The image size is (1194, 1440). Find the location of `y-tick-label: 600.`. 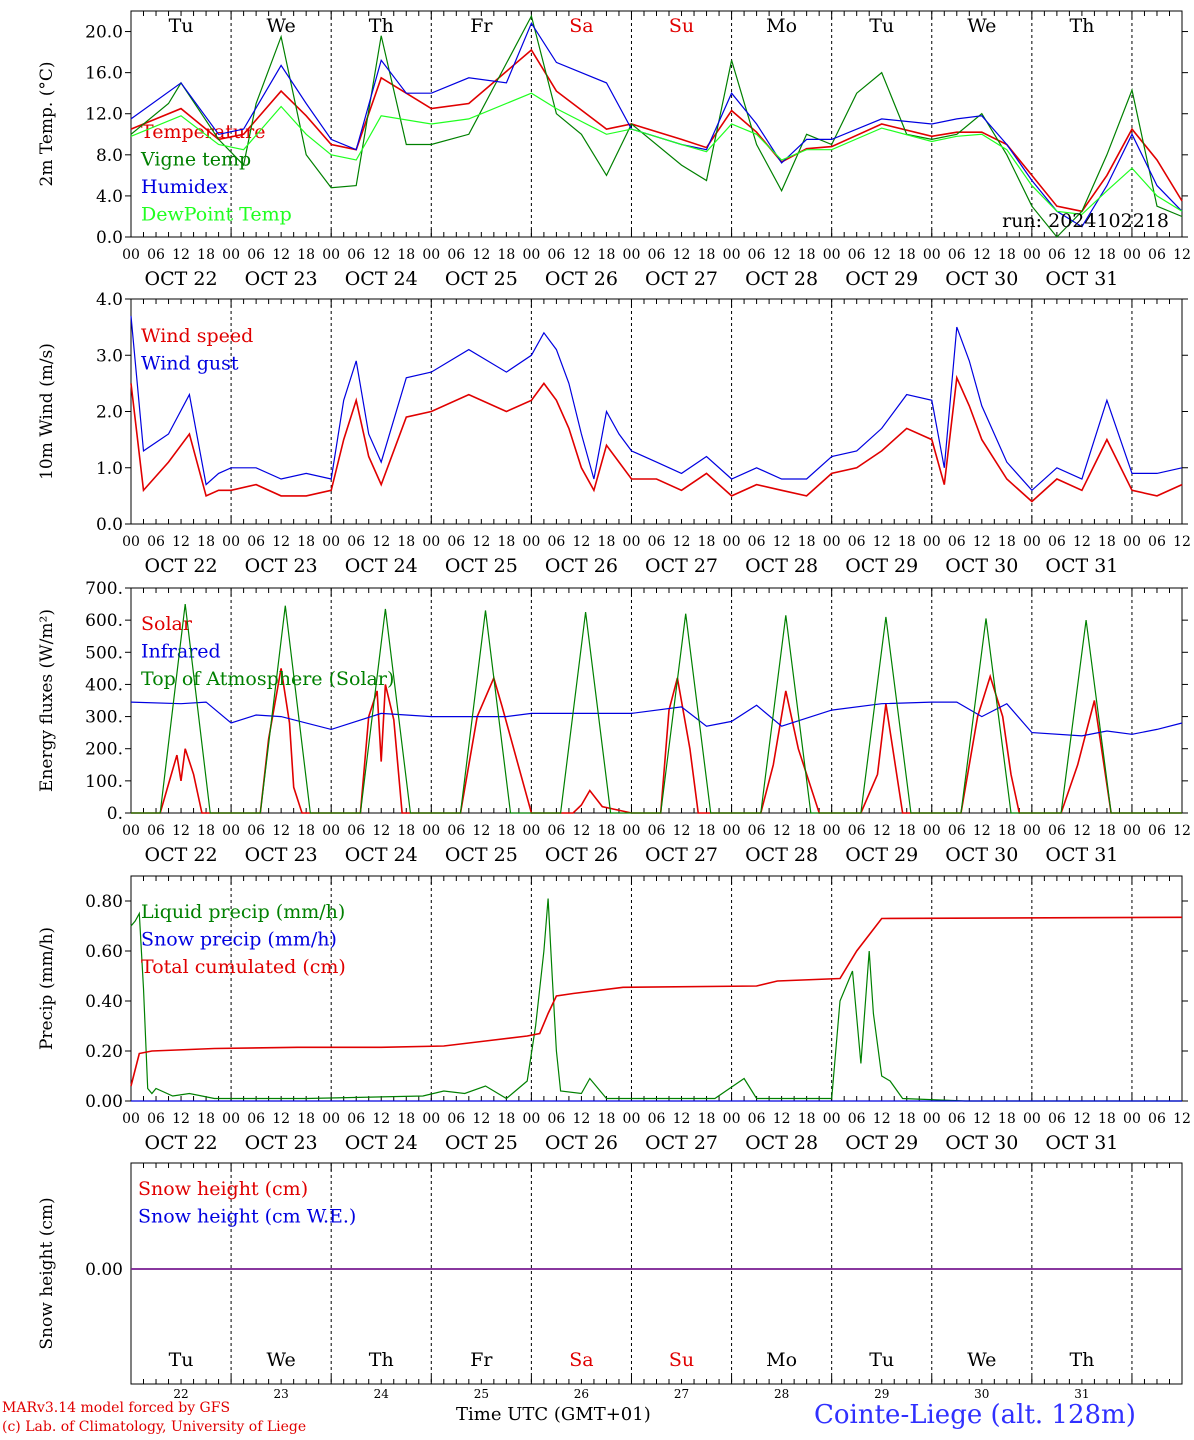

y-tick-label: 600. is located at coordinates (104, 621).